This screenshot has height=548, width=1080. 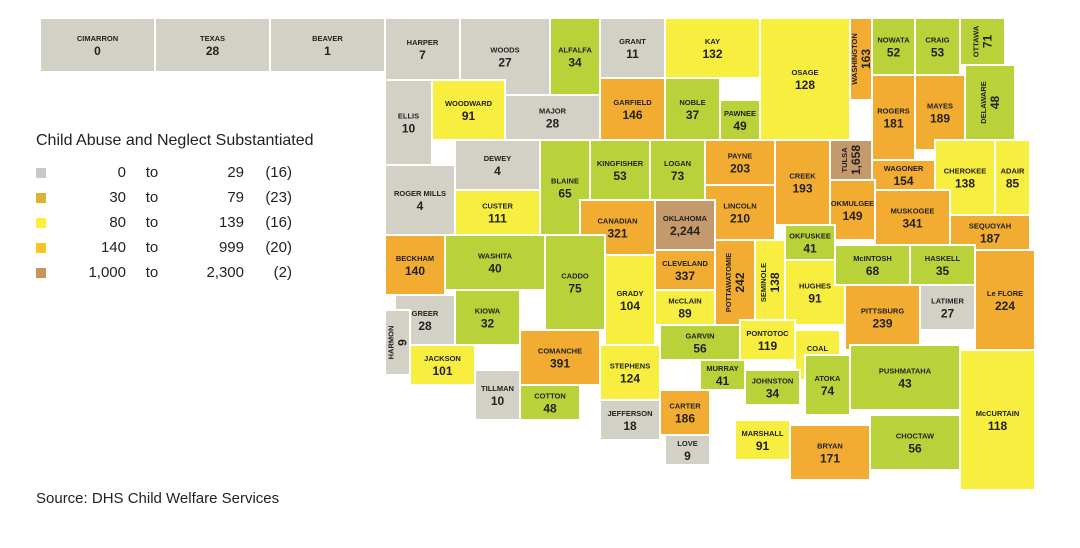 What do you see at coordinates (327, 51) in the screenshot?
I see `county-value: 1` at bounding box center [327, 51].